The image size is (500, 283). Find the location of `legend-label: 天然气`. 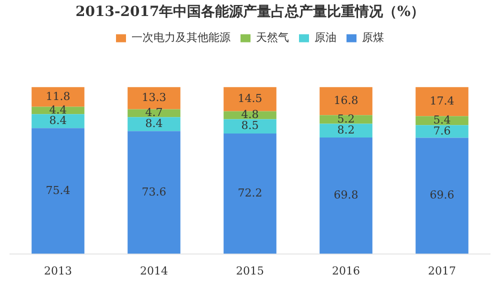

legend-label: 天然气 is located at coordinates (272, 37).